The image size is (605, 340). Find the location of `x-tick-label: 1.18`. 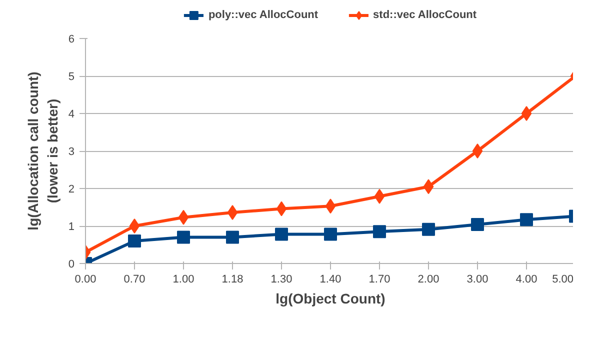

x-tick-label: 1.18 is located at coordinates (233, 280).